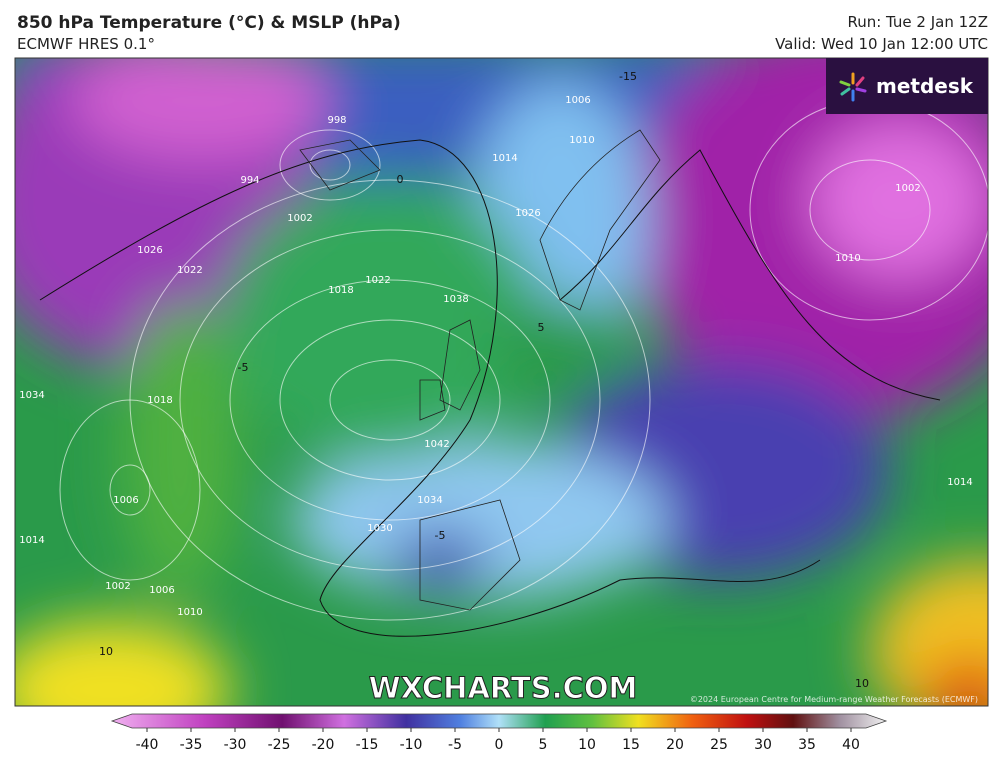 This screenshot has height=768, width=1003. Describe the element at coordinates (86, 44) in the screenshot. I see `subtitle: ECMWF HRES 0.1°` at that location.